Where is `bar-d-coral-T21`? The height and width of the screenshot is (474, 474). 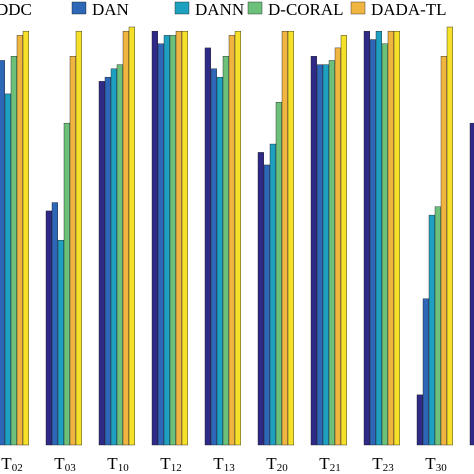
bar-d-coral-T21 is located at coordinates (332, 253).